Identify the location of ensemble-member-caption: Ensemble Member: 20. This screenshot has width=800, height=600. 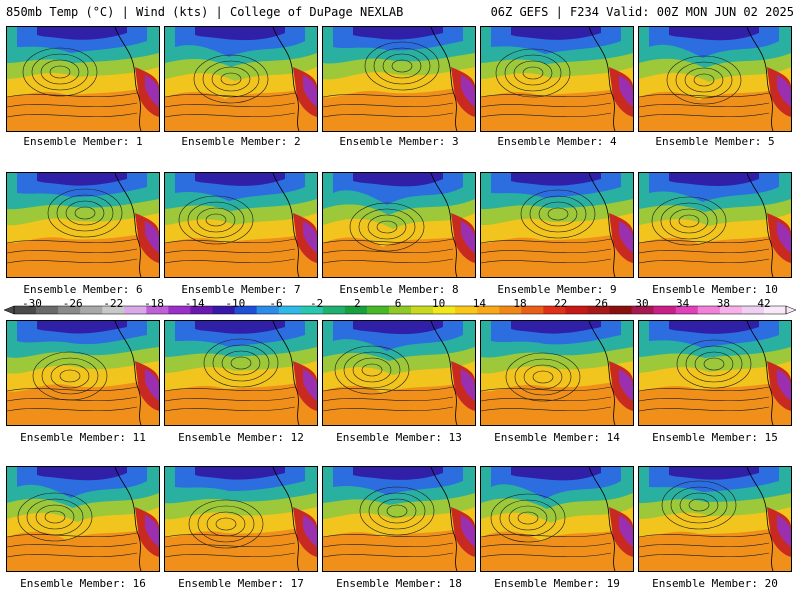
(715, 583).